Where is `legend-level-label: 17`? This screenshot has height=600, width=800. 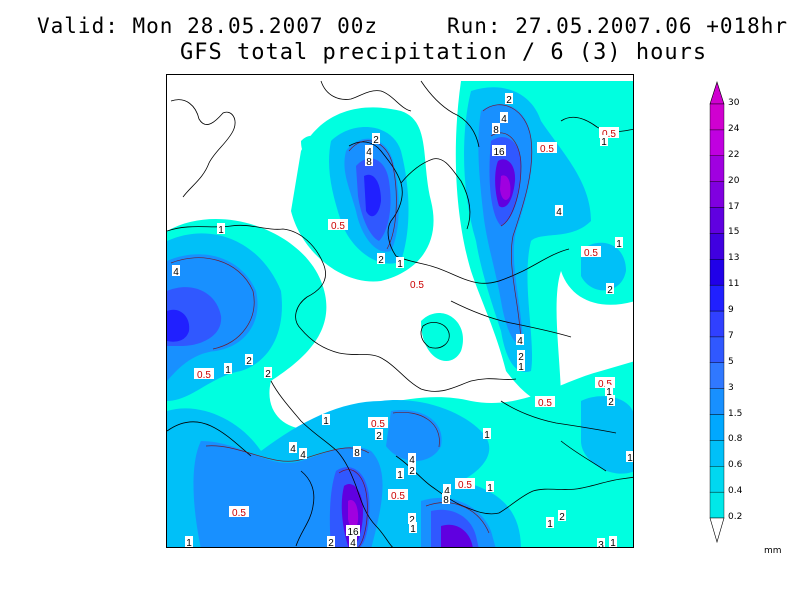 legend-level-label: 17 is located at coordinates (734, 206).